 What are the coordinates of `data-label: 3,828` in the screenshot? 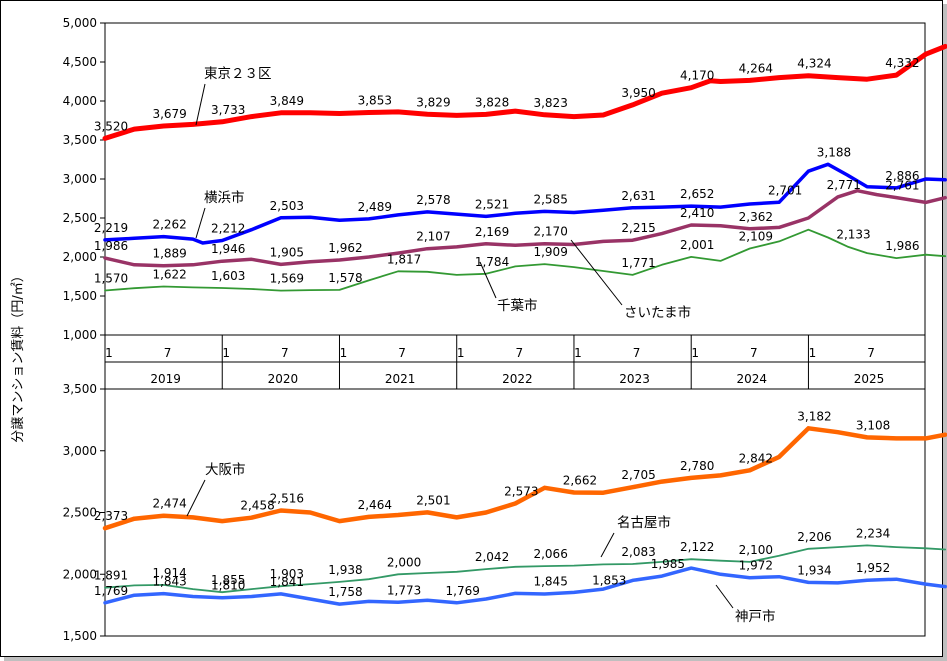 It's located at (492, 102).